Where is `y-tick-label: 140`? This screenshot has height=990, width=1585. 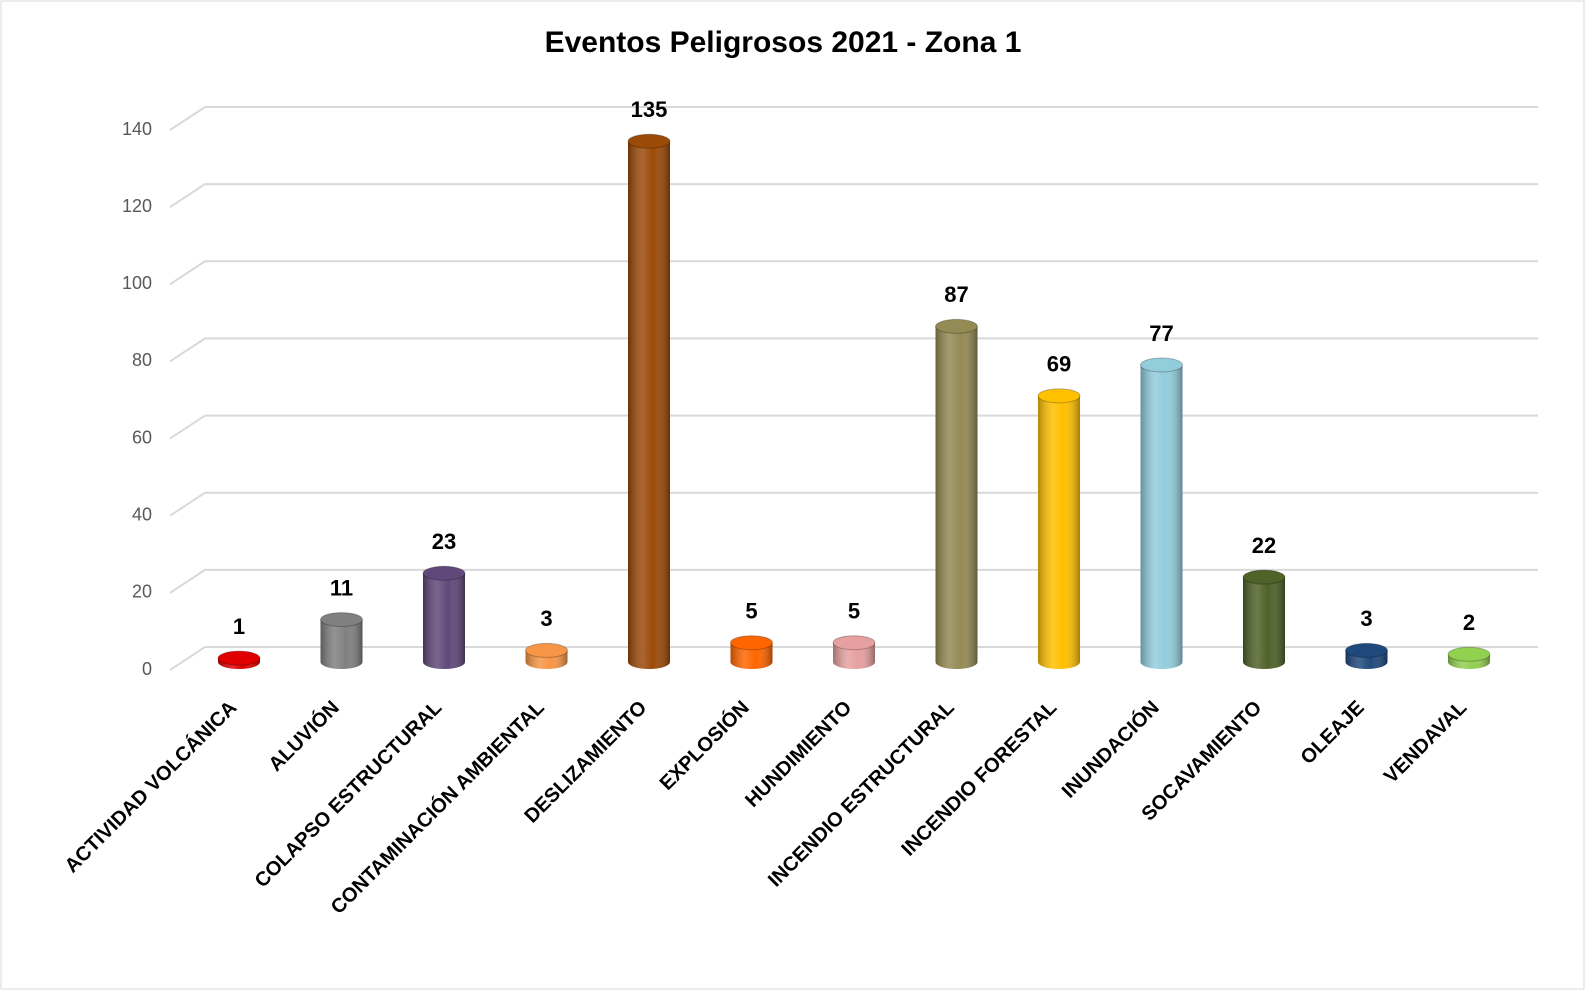
y-tick-label: 140 is located at coordinates (137, 129).